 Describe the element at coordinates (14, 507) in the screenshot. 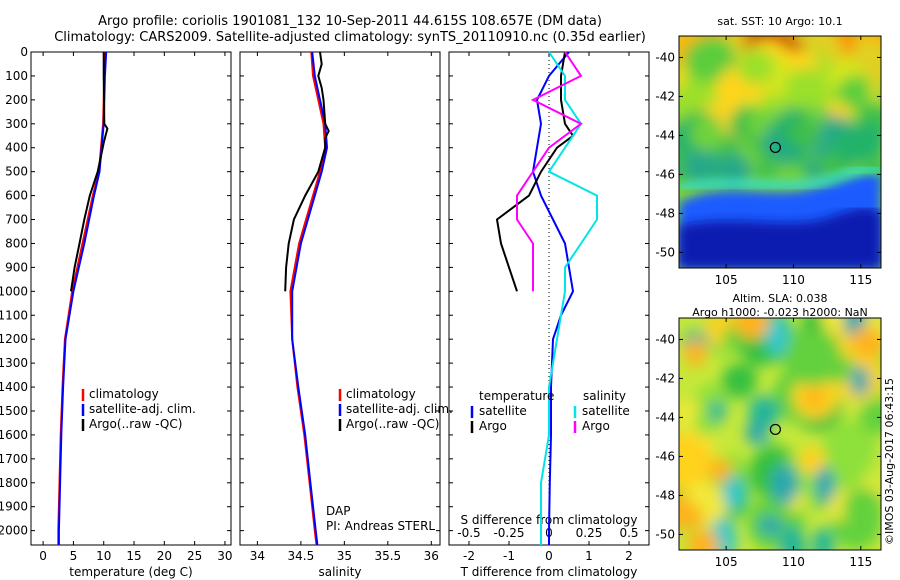

I see `y-tick-label: 1900` at that location.